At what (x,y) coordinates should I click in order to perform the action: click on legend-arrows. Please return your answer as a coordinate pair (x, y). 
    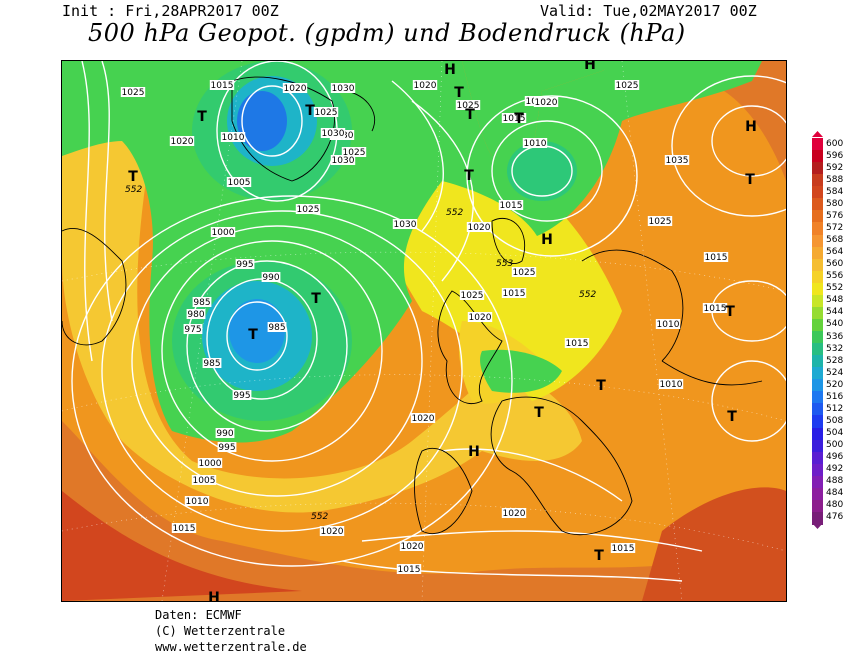
    Looking at the image, I should click on (817, 330).